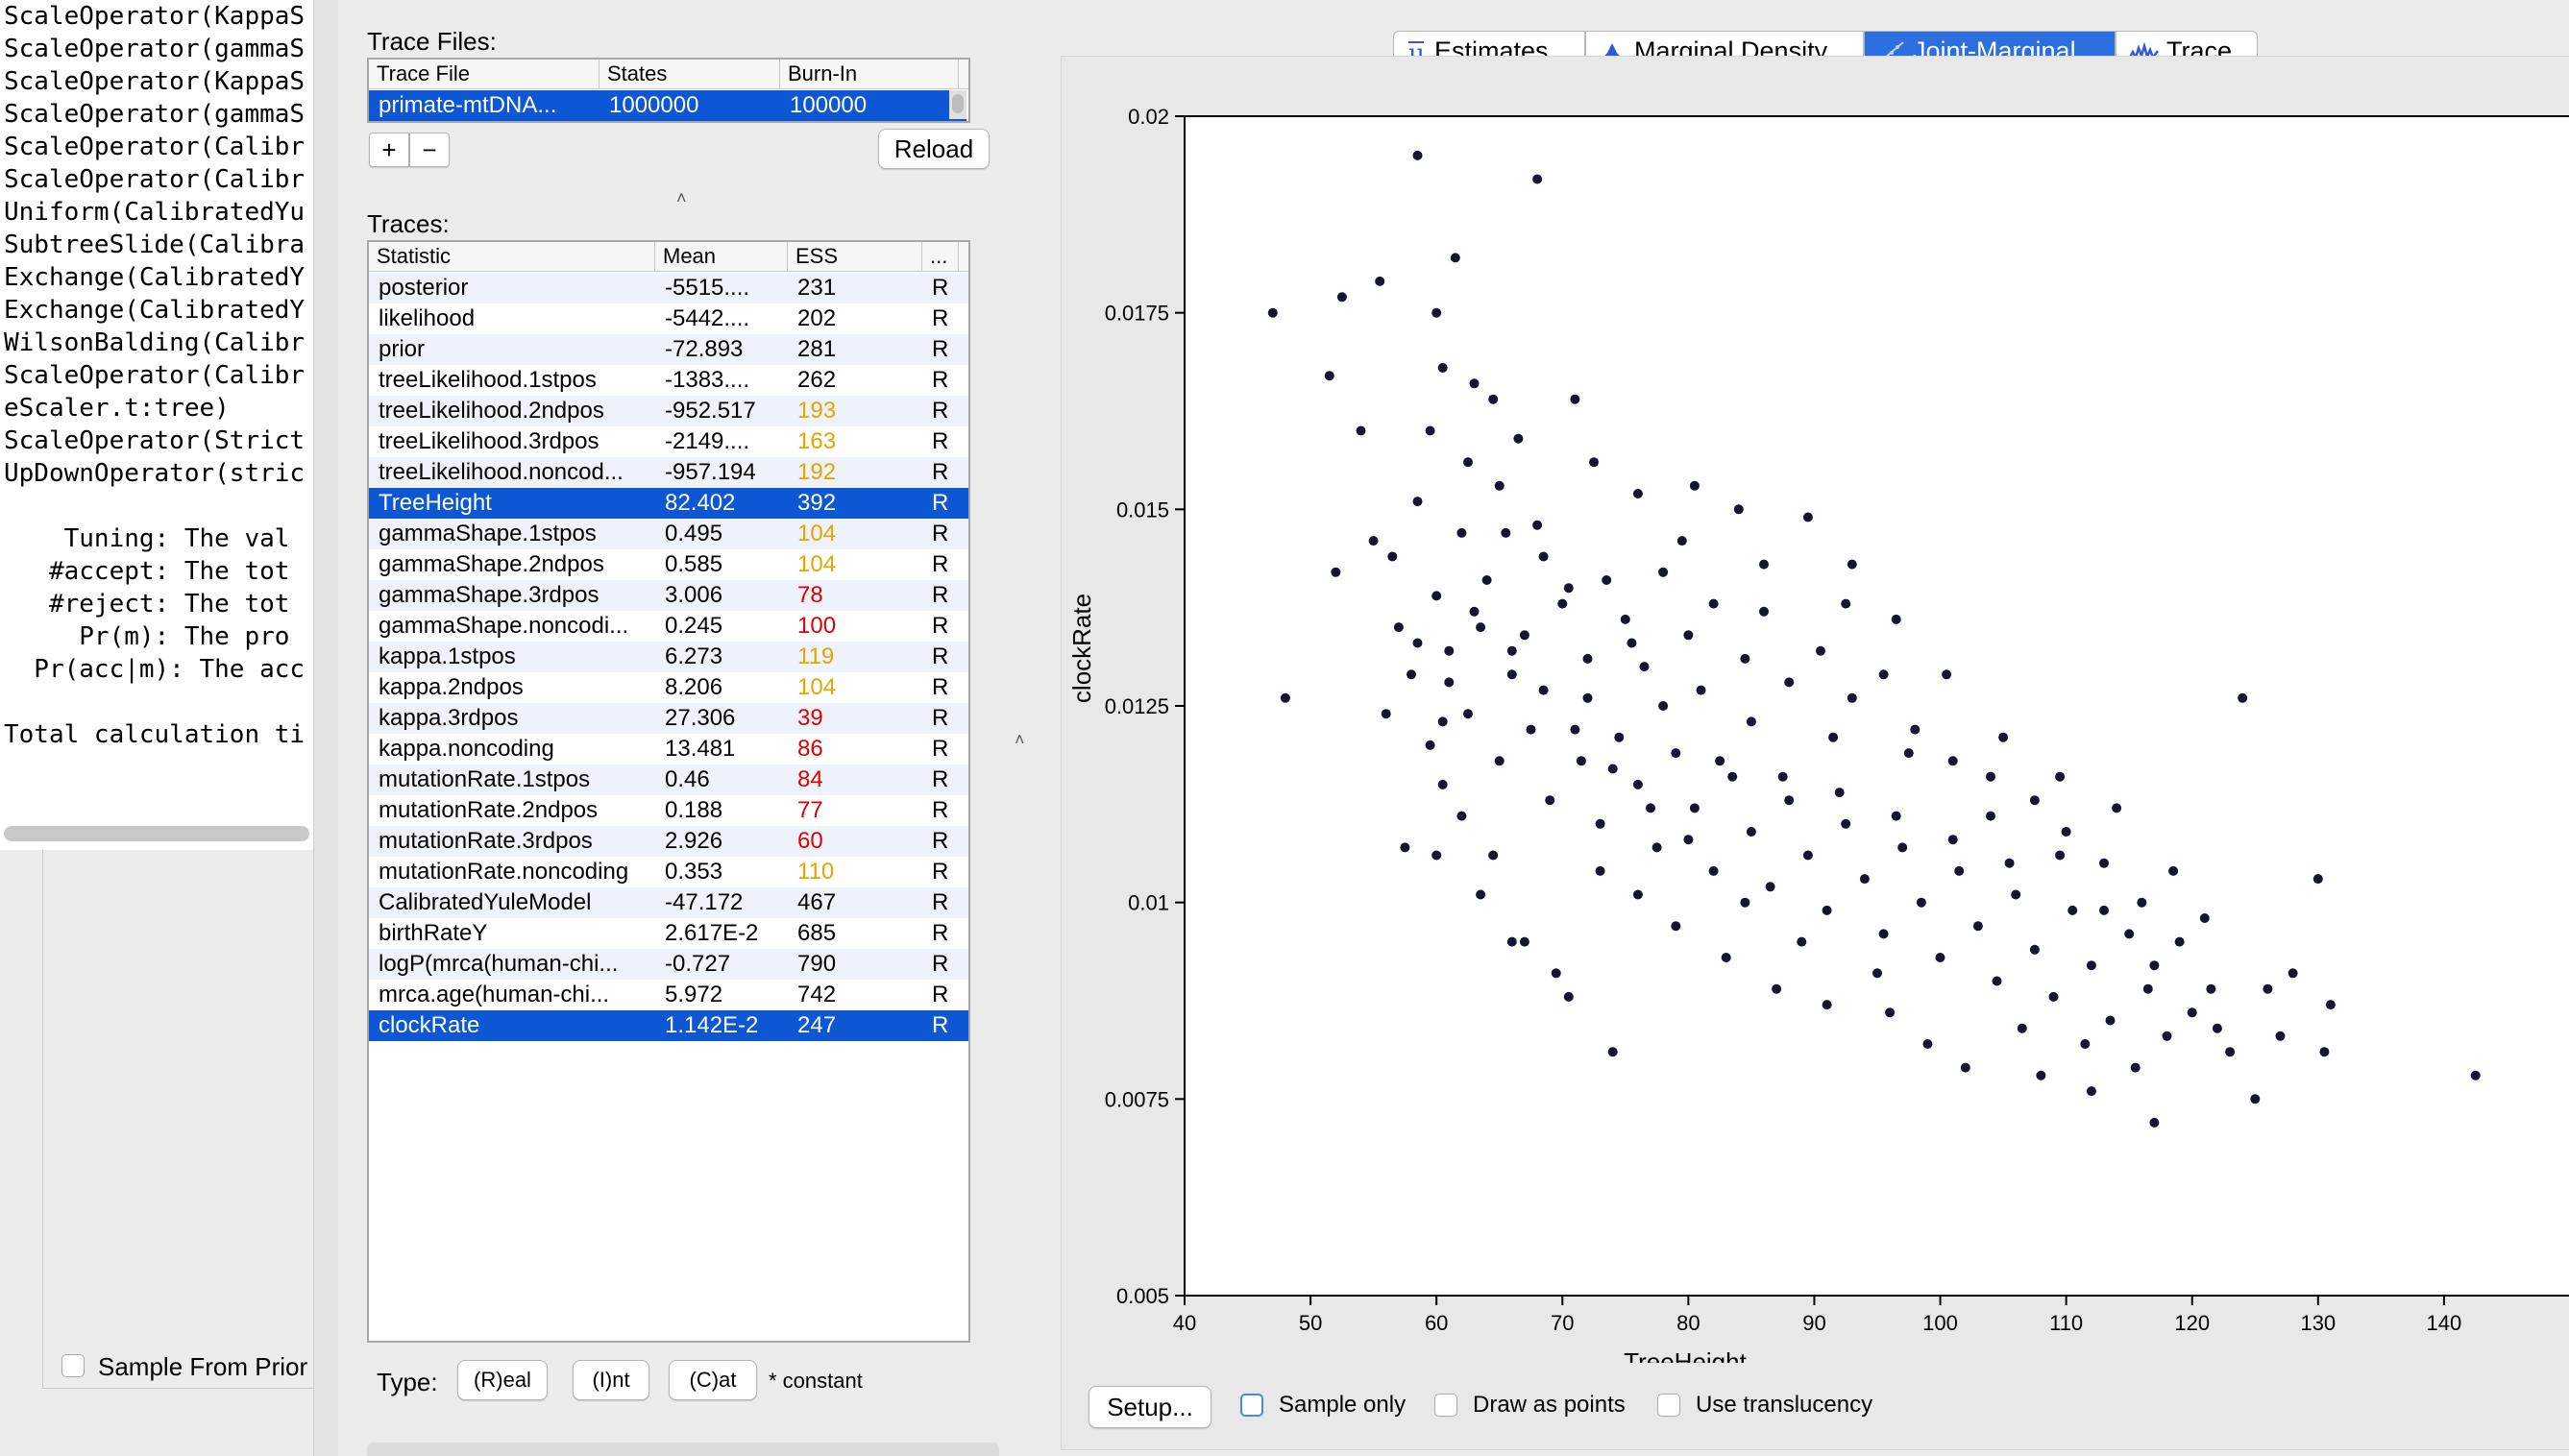  Describe the element at coordinates (669, 503) in the screenshot. I see `trace-row: TreeHeight 82.402 392 R` at that location.